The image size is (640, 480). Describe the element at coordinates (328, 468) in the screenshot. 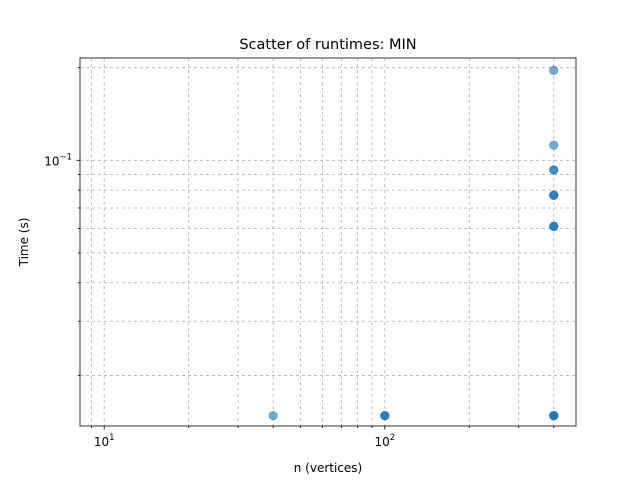

I see `x-axis-label: n (vertices)` at that location.